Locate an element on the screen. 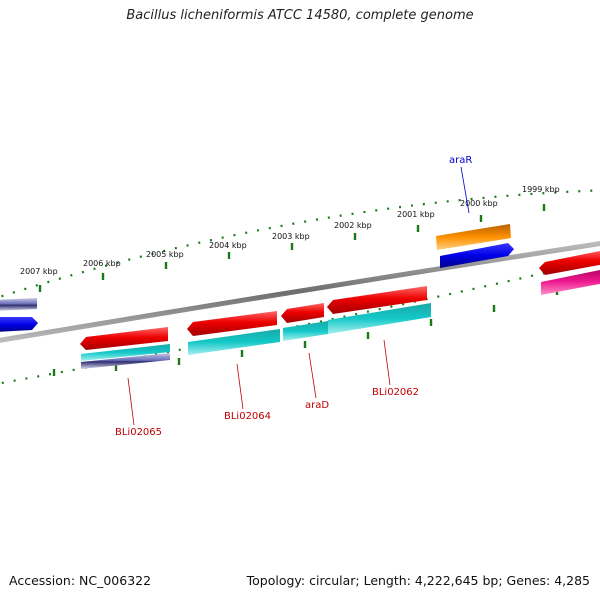 Image resolution: width=600 pixels, height=600 pixels. feature-bar-cyan-bli02065 is located at coordinates (125, 352).